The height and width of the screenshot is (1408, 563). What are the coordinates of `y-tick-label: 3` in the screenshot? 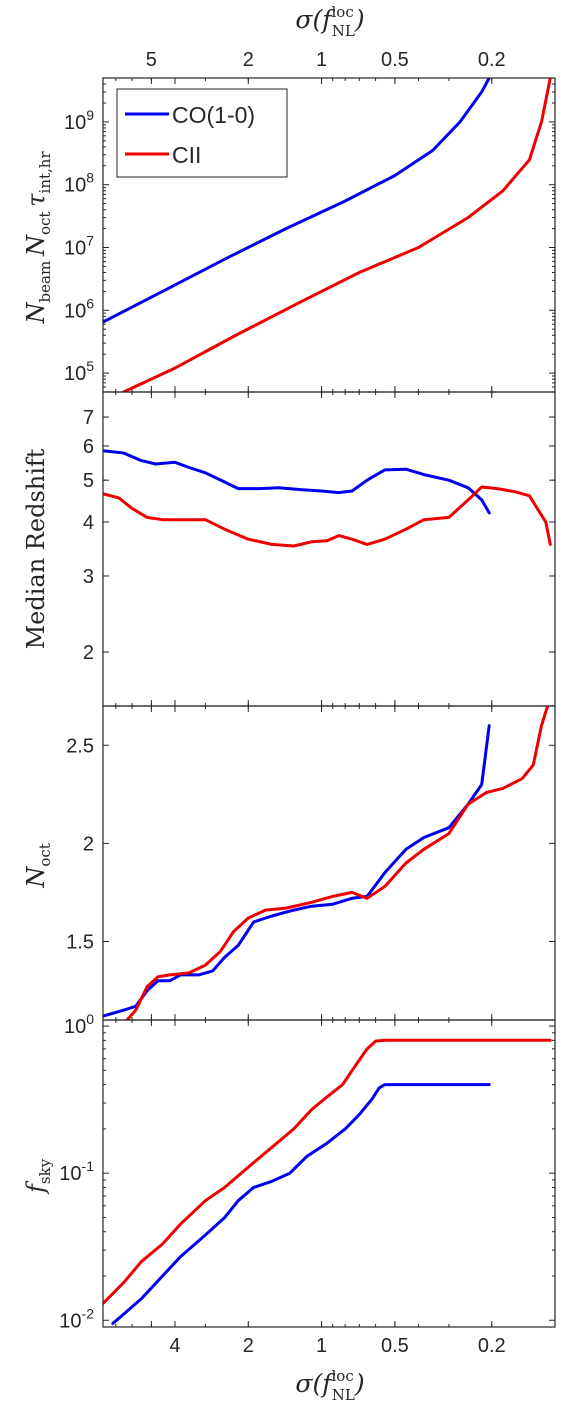 It's located at (88, 577).